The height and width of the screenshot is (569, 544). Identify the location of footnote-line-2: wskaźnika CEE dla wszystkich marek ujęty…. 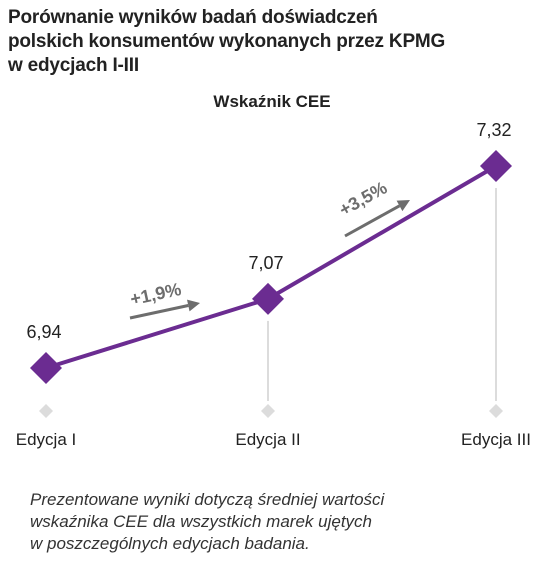
(201, 521).